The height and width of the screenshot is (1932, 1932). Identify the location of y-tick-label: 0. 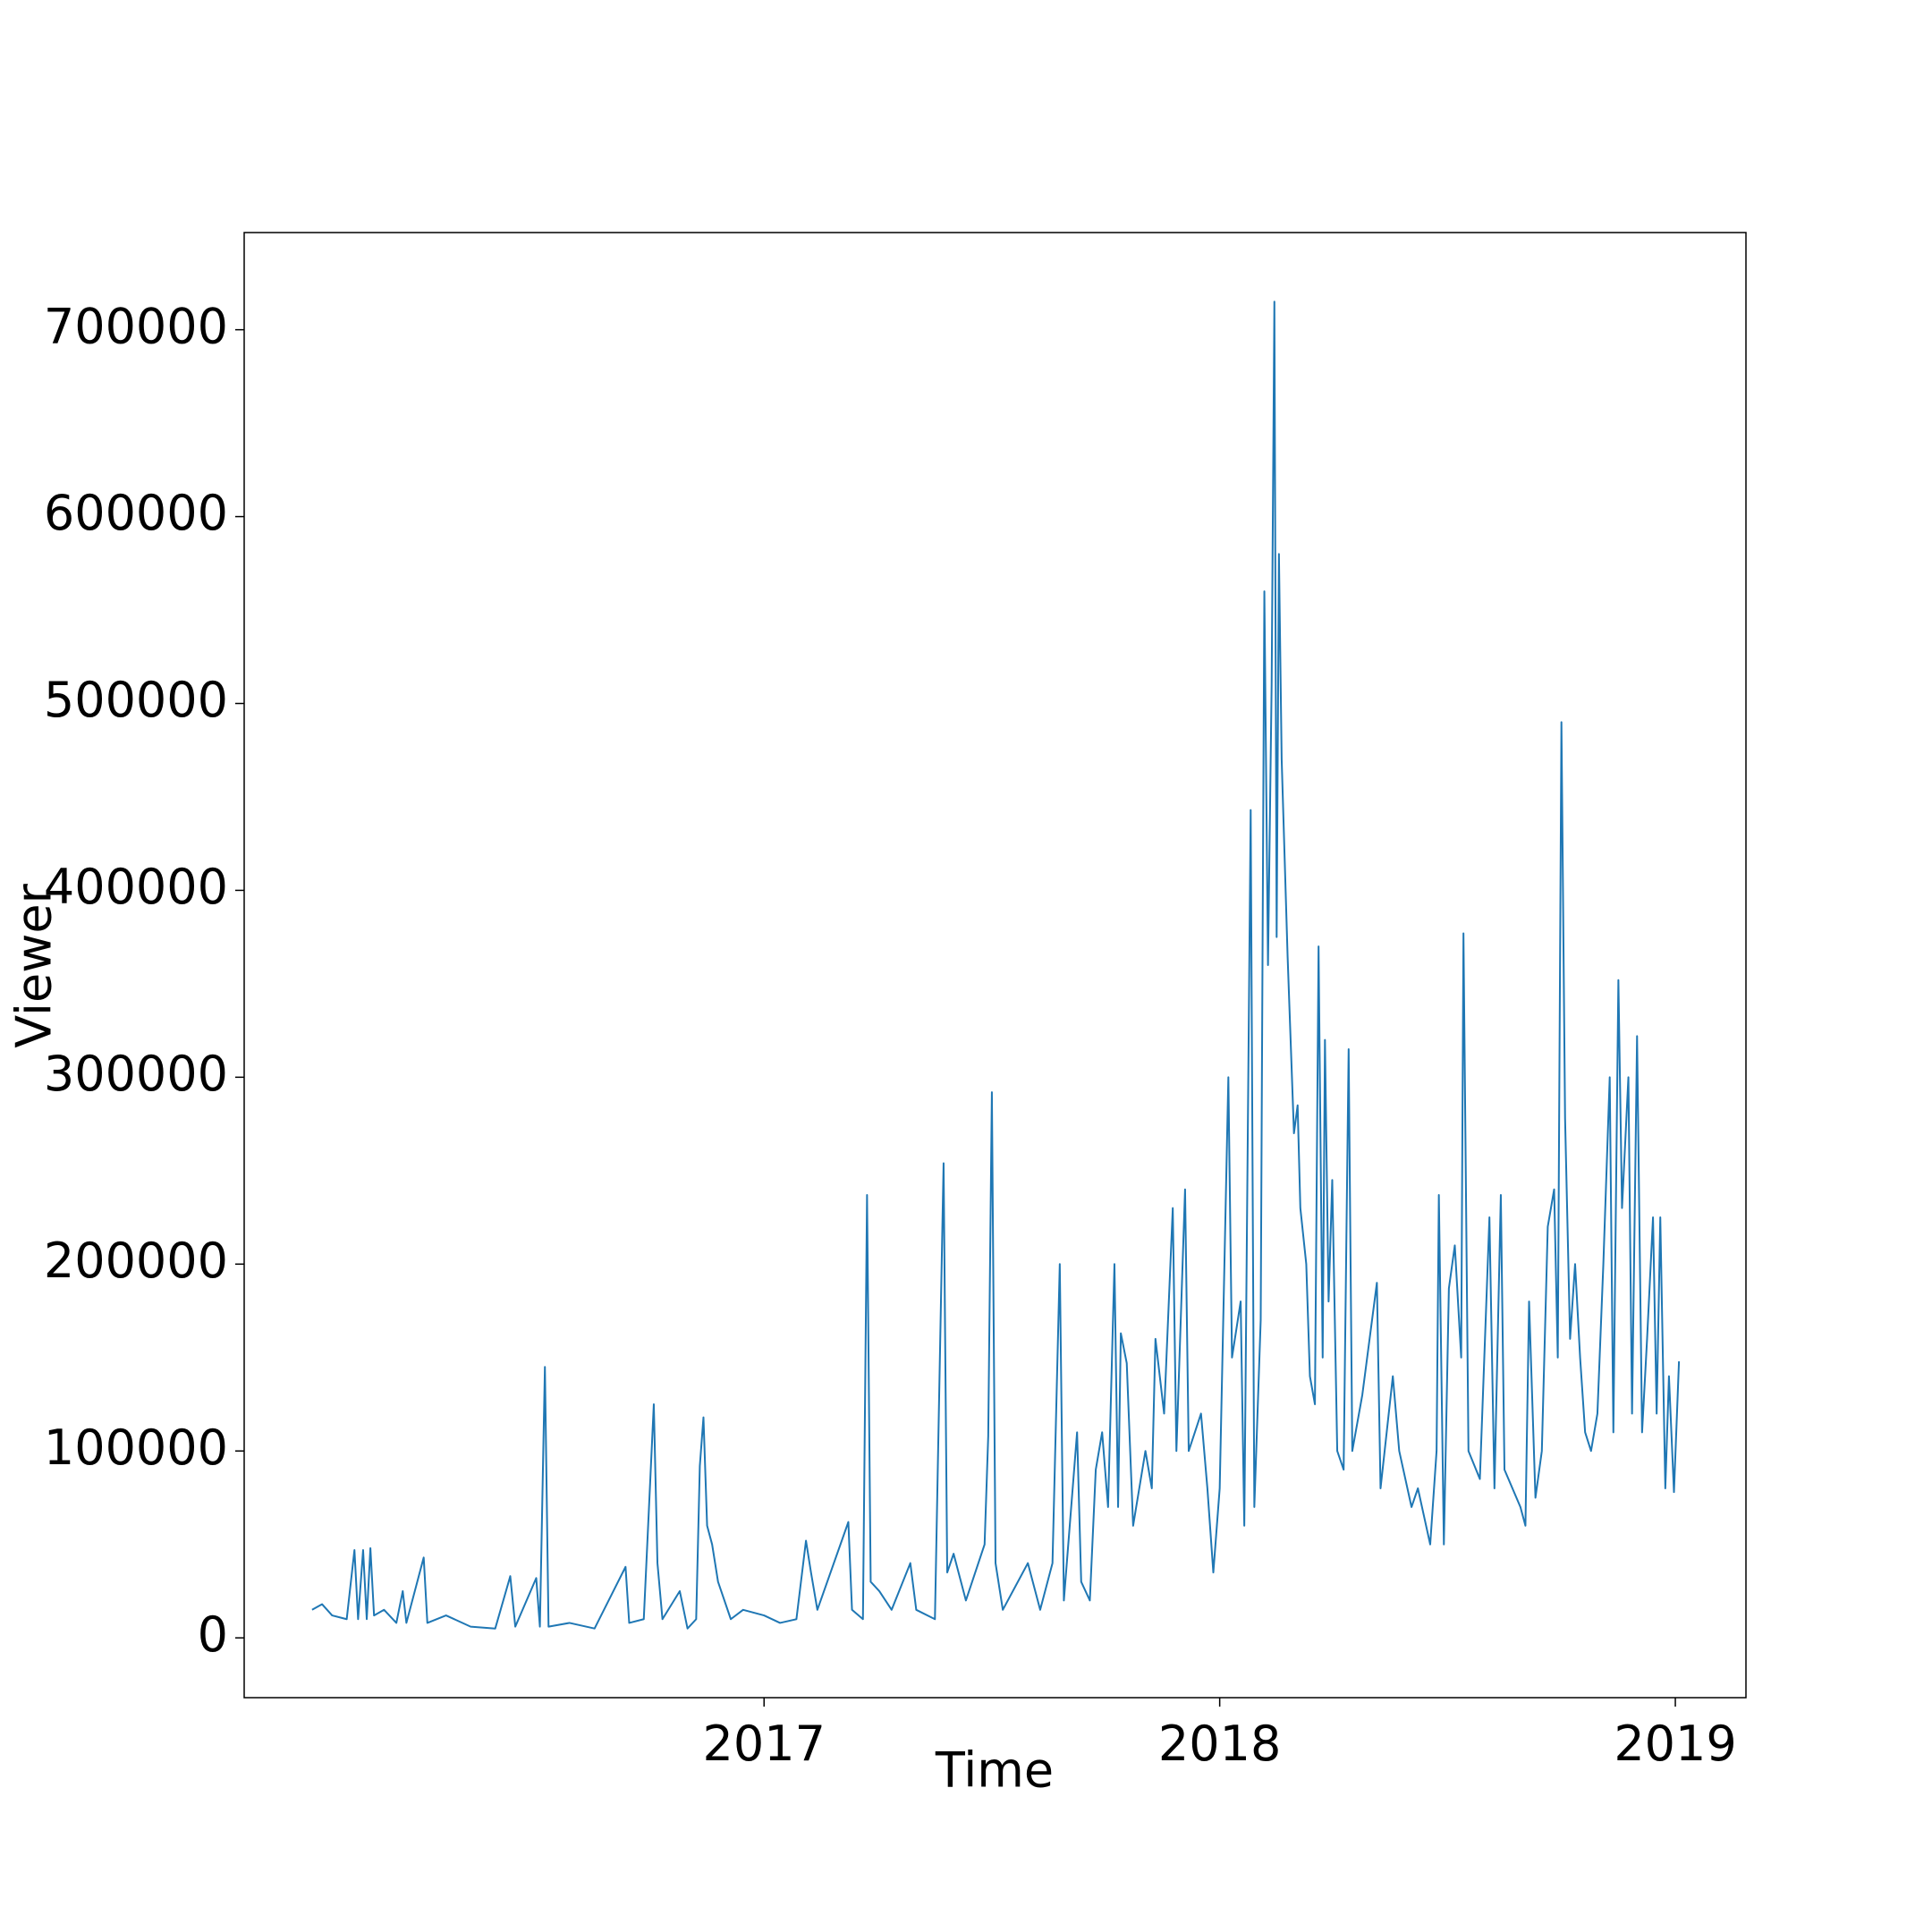
(213, 1634).